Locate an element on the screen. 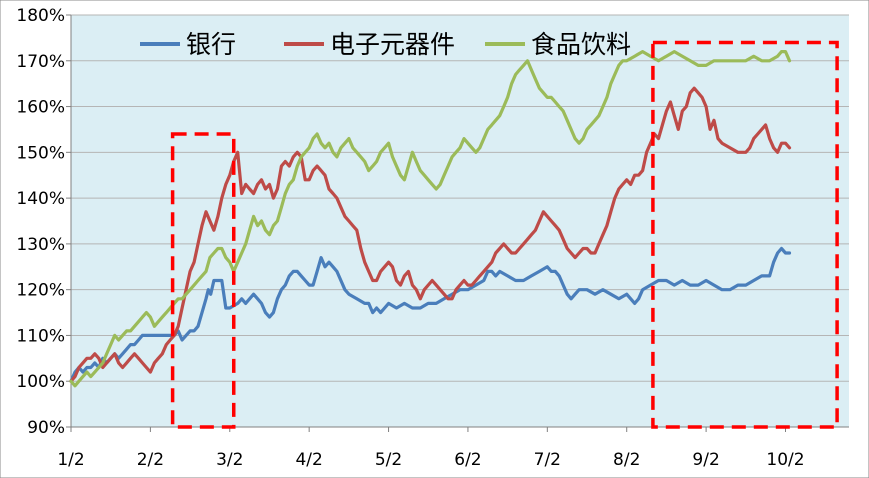 The height and width of the screenshot is (478, 869). y-tick-label: 130% is located at coordinates (40, 245).